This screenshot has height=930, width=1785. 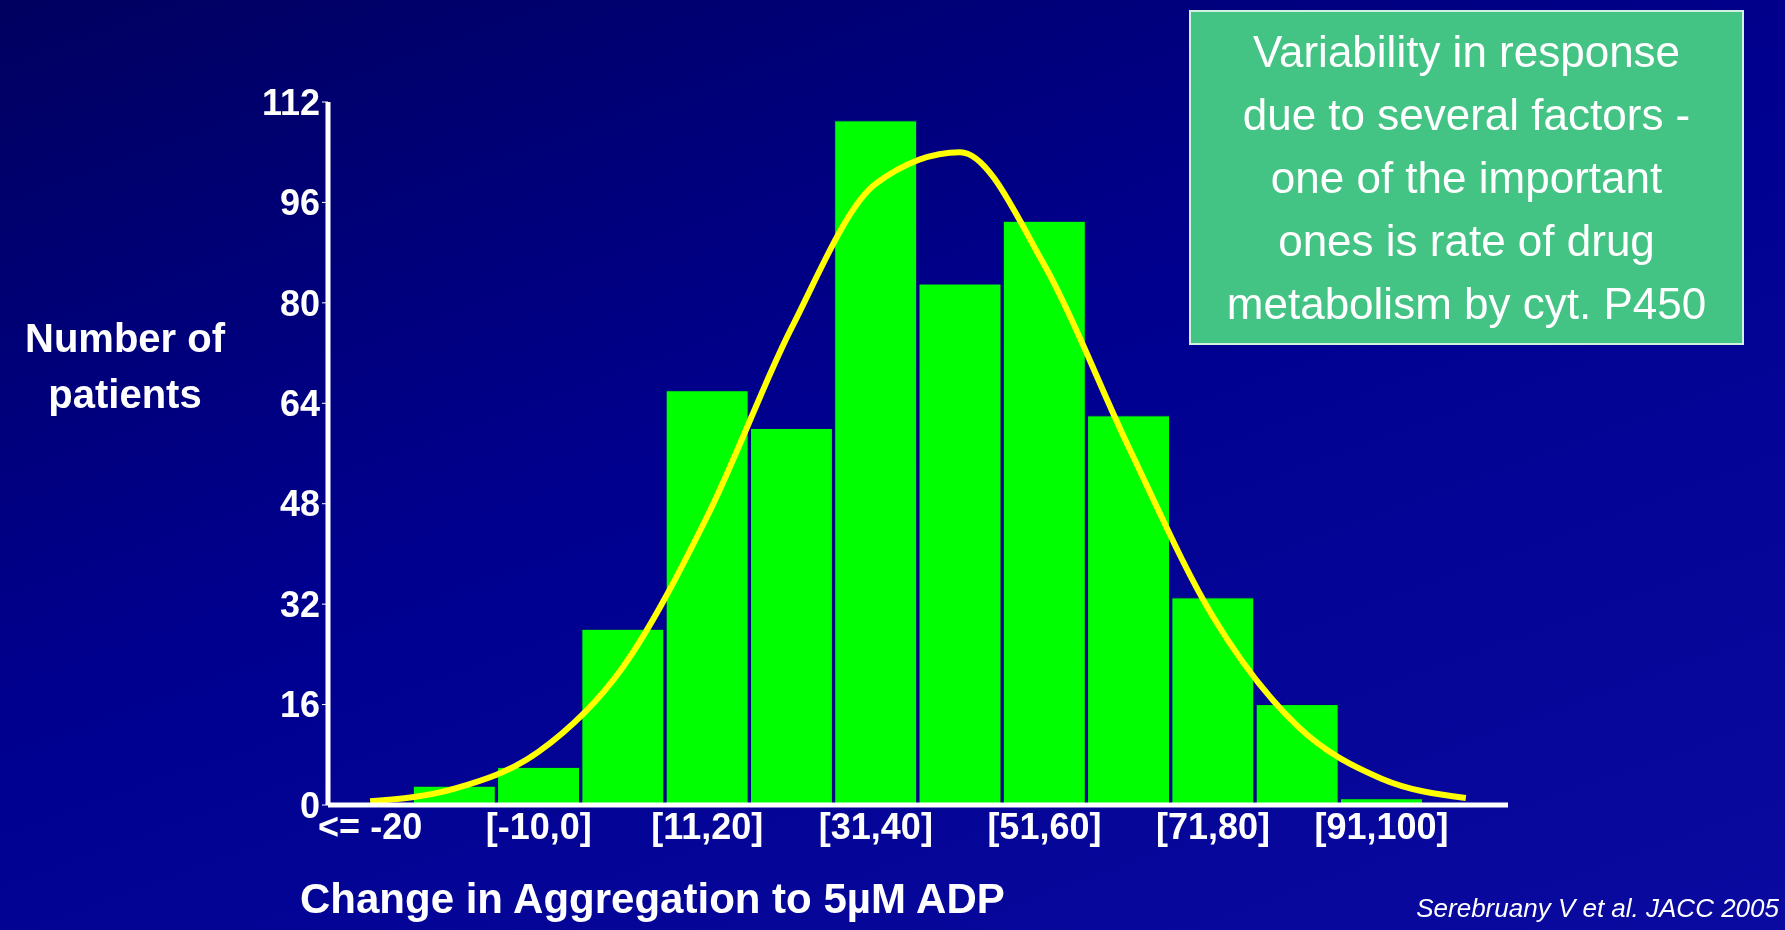 I want to click on x-tick-label: [51,60], so click(x=1044, y=826).